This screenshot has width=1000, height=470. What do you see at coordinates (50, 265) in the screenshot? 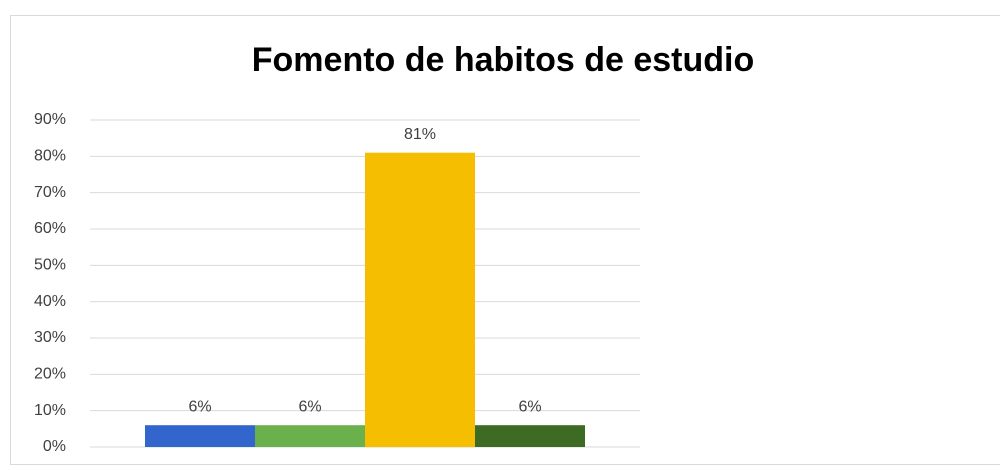
I see `y-tick-label: 50%` at bounding box center [50, 265].